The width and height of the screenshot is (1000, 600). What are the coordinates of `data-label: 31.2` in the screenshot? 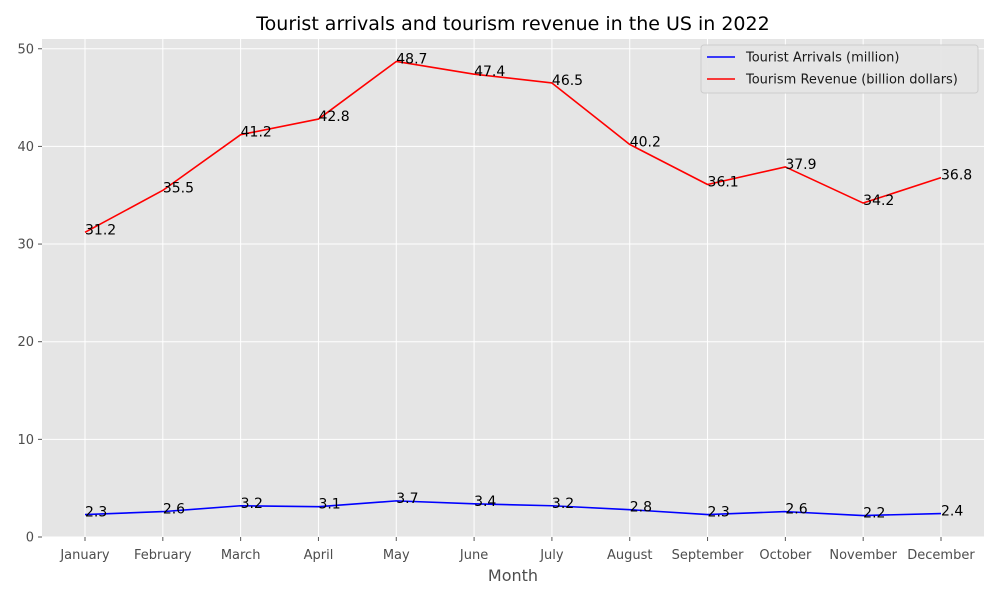 It's located at (100, 230).